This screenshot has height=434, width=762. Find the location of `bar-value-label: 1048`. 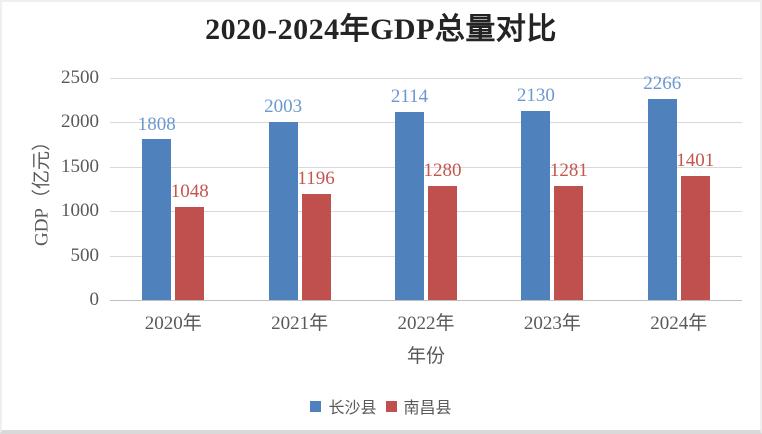

bar-value-label: 1048 is located at coordinates (189, 192).